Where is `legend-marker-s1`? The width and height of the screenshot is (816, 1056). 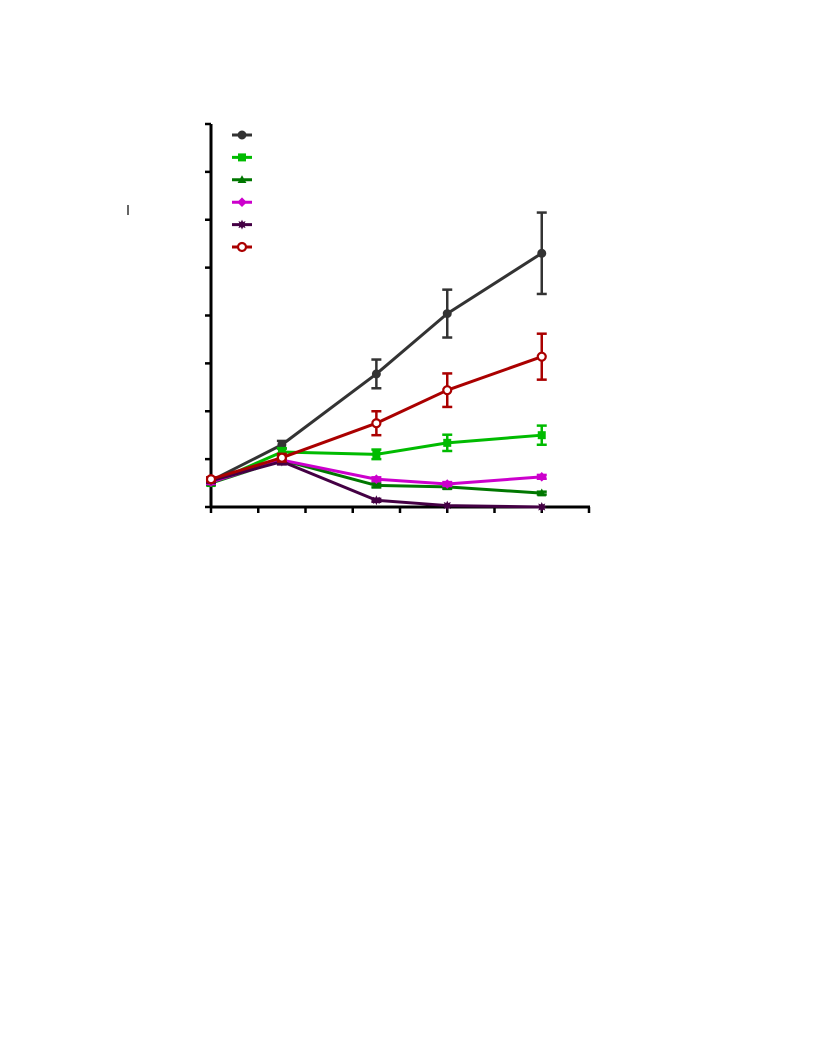
legend-marker-s1 is located at coordinates (242, 135).